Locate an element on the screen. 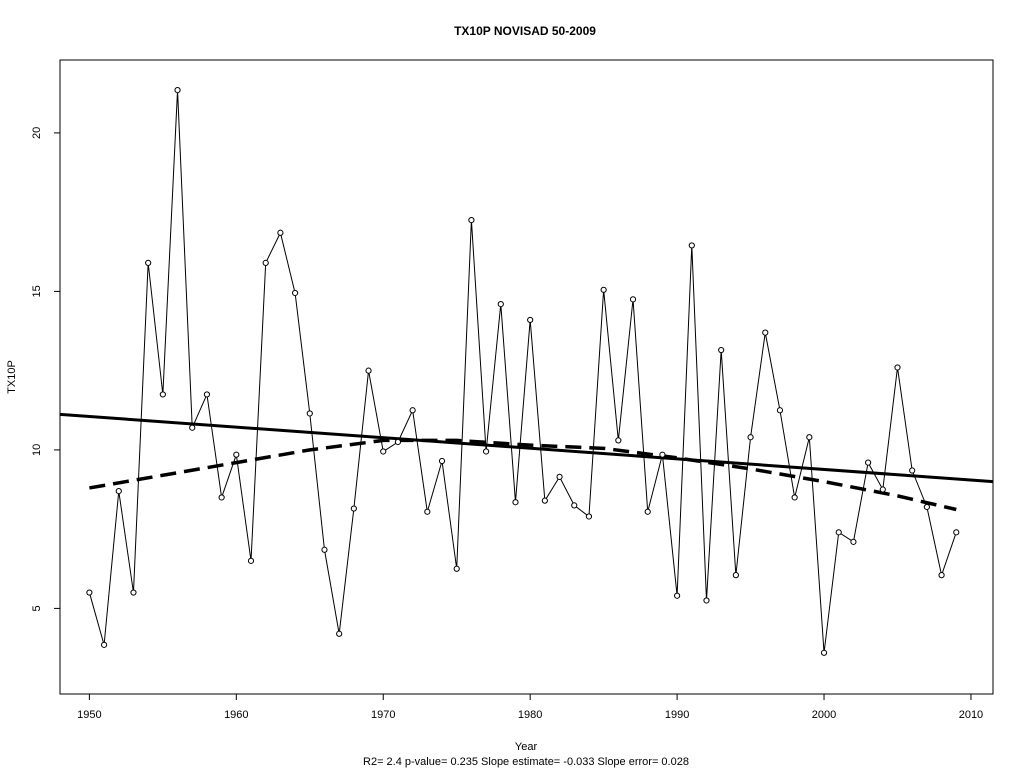  x-tick-label: 1980 is located at coordinates (530, 715).